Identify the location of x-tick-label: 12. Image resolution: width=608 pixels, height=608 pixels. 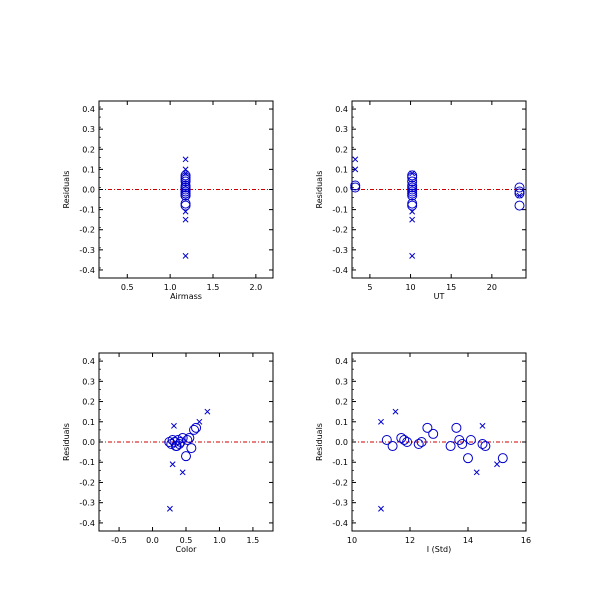
(410, 540).